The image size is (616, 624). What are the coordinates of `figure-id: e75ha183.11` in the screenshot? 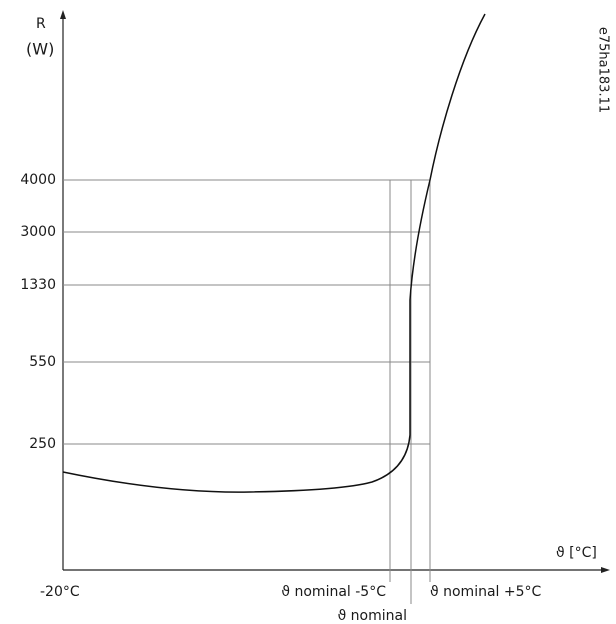 It's located at (603, 70).